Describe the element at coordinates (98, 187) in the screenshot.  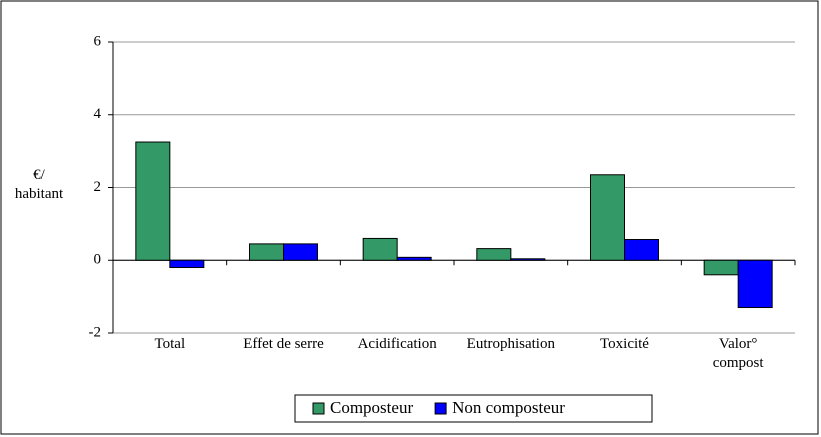
I see `y-tick-label: 2` at that location.